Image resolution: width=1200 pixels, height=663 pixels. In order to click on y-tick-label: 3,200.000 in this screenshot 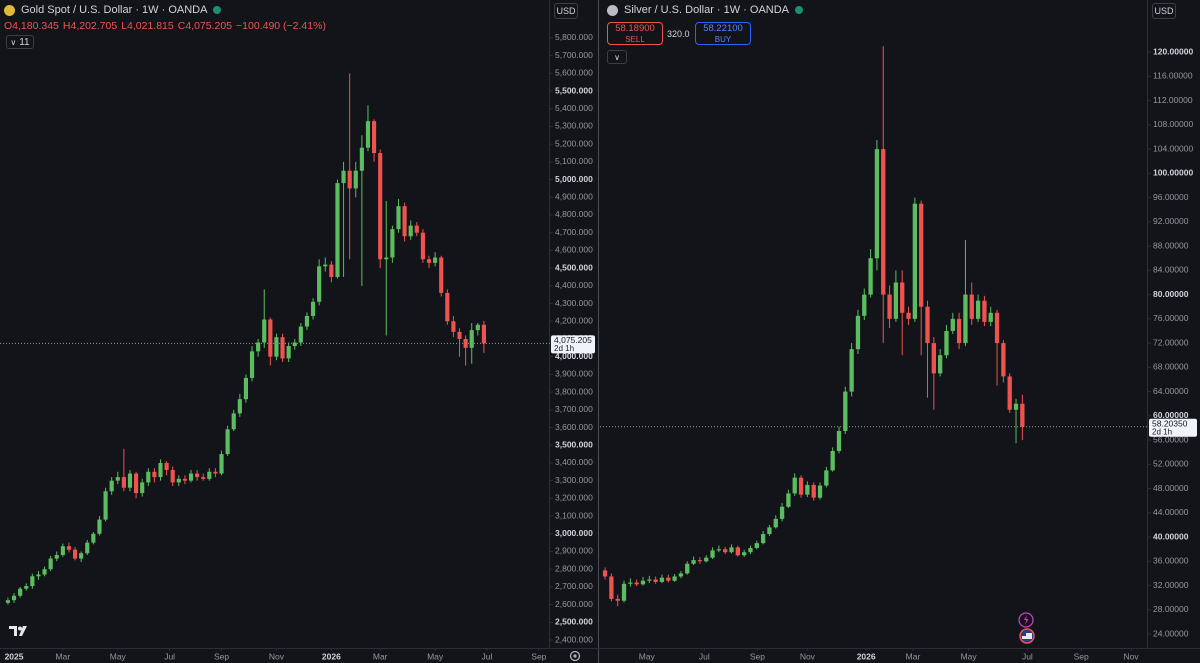, I will do `click(574, 498)`.